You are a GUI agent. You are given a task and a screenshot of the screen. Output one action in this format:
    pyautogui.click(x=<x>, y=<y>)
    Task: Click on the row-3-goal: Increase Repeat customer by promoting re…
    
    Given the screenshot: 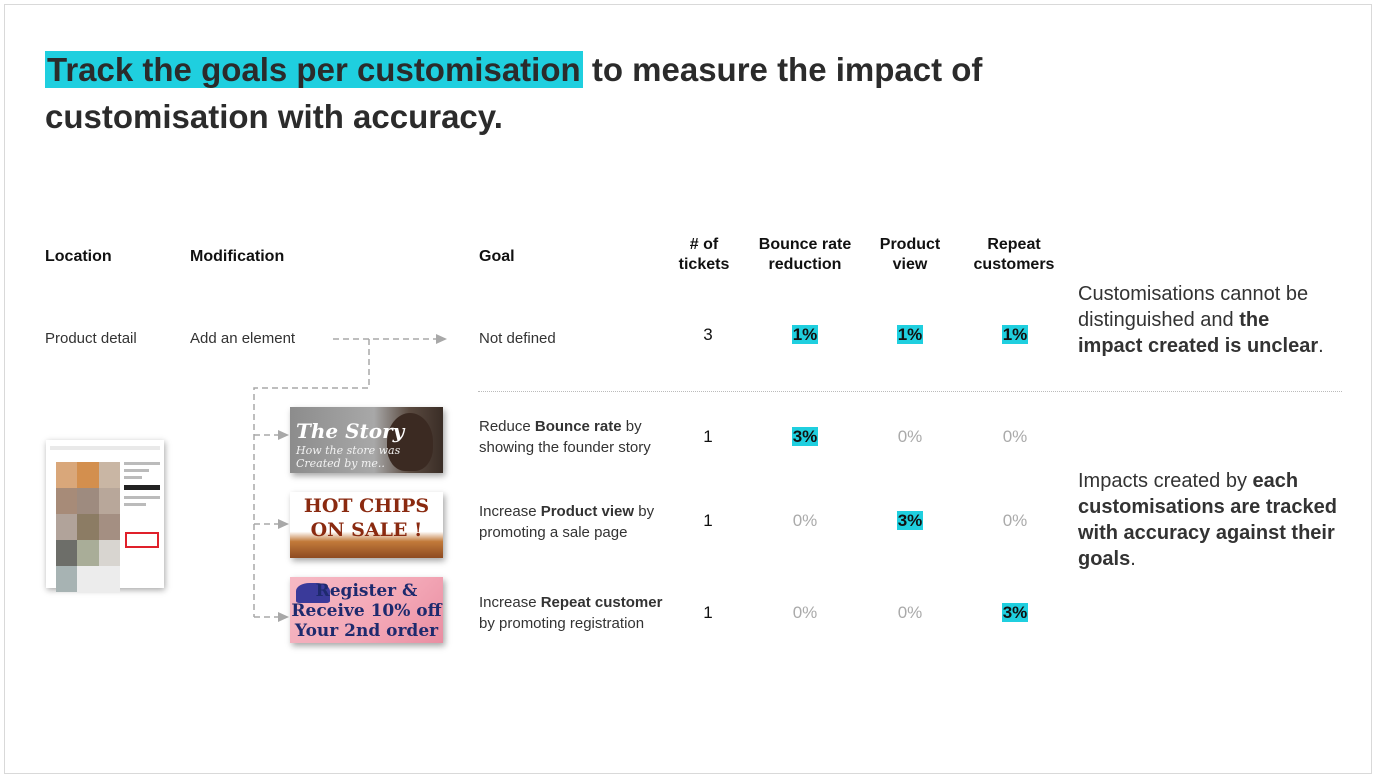 What is the action you would take?
    pyautogui.click(x=570, y=613)
    